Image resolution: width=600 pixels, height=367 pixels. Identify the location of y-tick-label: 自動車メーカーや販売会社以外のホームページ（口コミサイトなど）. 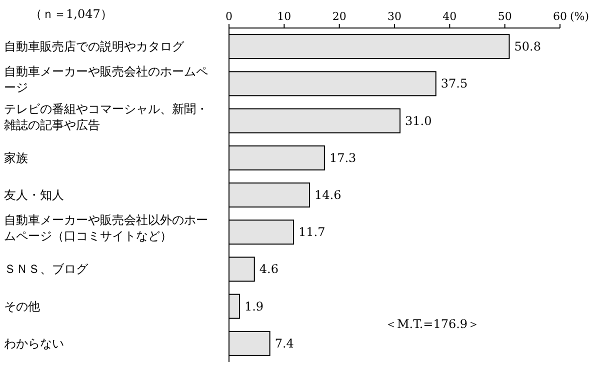
(106, 228).